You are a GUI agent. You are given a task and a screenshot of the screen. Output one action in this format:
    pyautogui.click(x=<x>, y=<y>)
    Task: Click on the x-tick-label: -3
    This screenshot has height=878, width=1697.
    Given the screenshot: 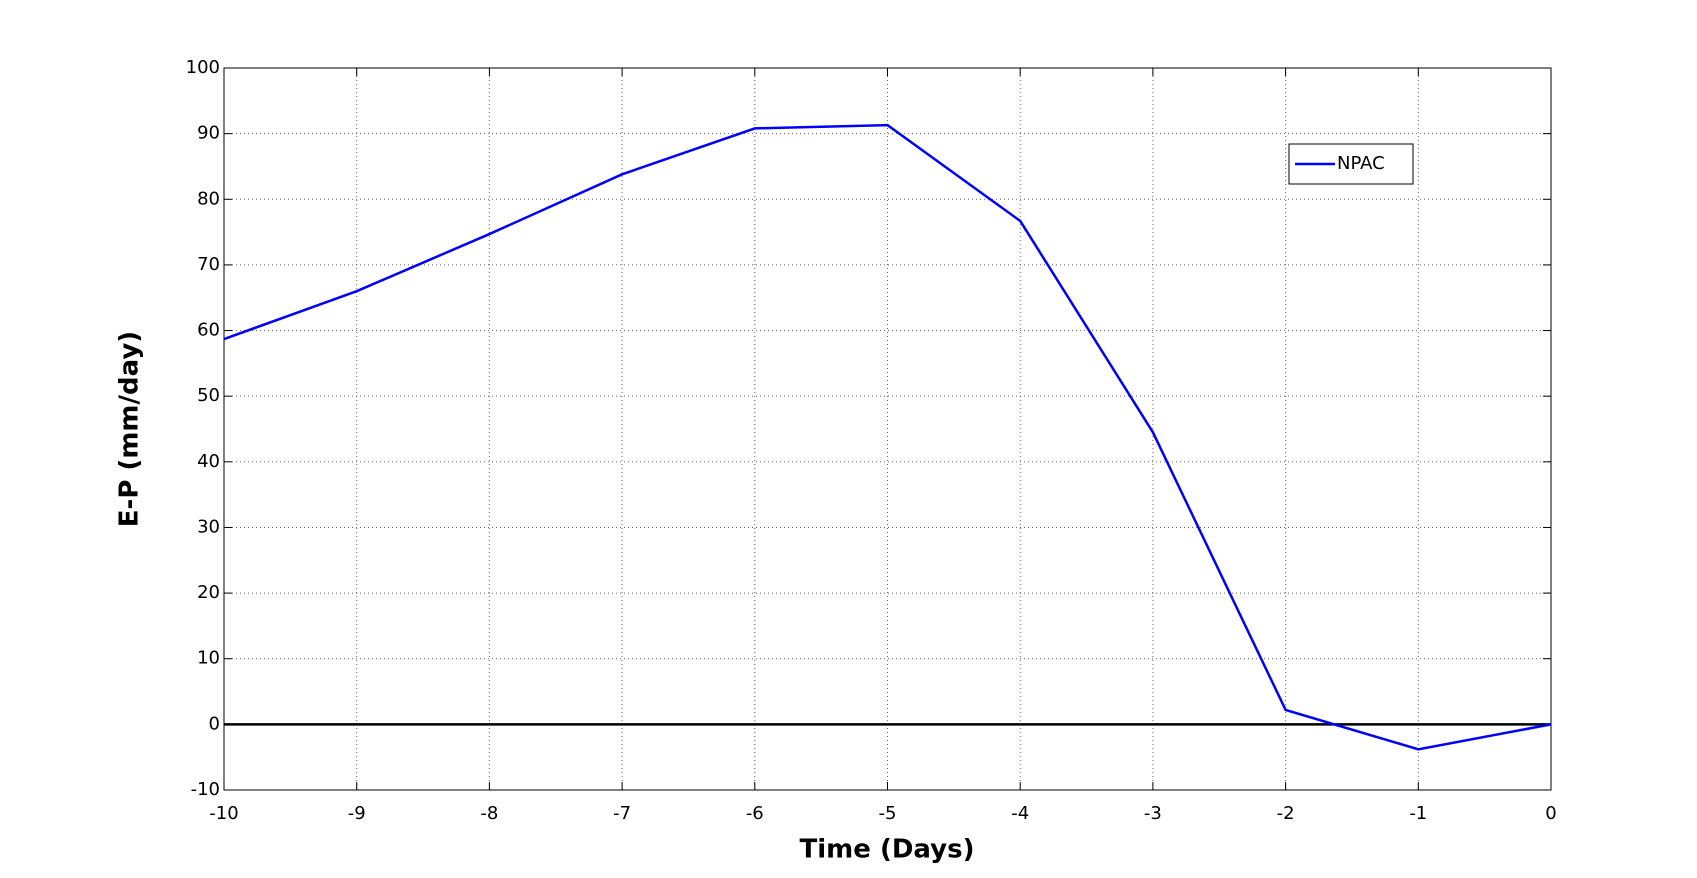 What is the action you would take?
    pyautogui.click(x=1153, y=813)
    